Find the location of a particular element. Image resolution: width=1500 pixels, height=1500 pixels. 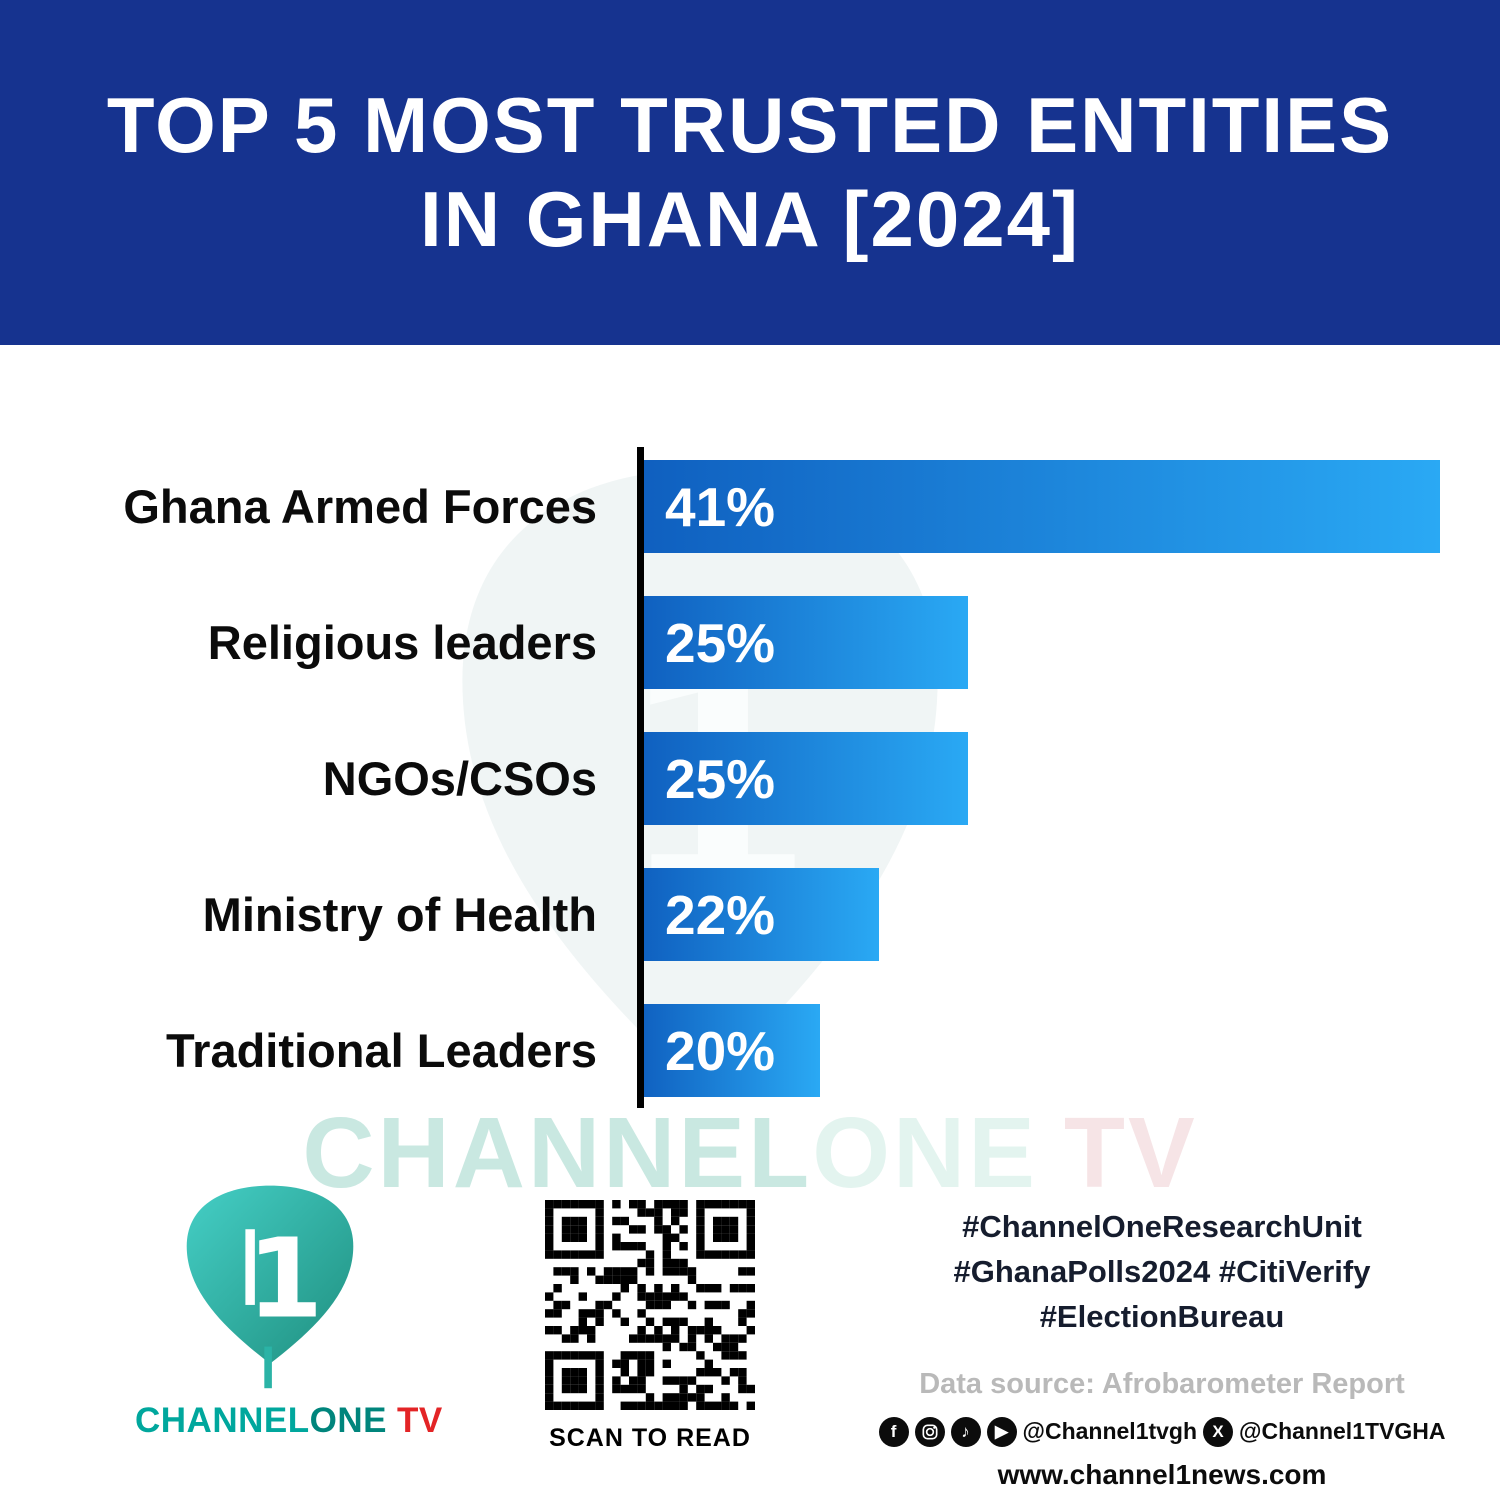

axis-line is located at coordinates (640, 777).